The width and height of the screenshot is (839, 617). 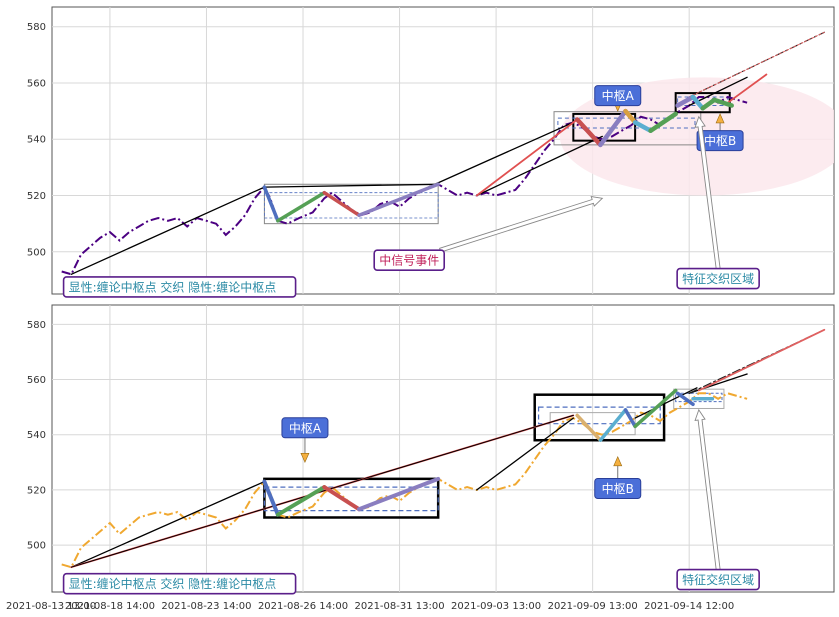 I want to click on x-tick-label: 2021-08-26 14:00, so click(x=303, y=606).